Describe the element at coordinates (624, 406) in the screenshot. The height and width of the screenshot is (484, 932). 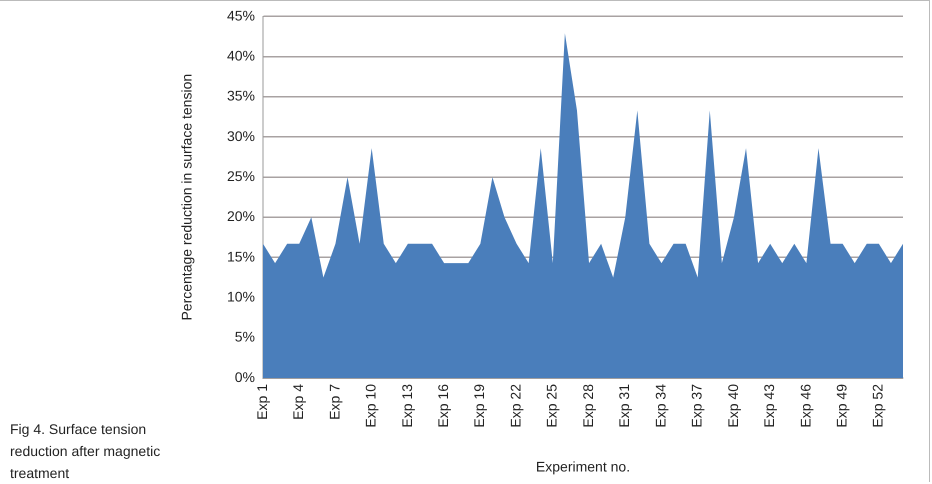
I see `x-tick-label: Exp 31` at that location.